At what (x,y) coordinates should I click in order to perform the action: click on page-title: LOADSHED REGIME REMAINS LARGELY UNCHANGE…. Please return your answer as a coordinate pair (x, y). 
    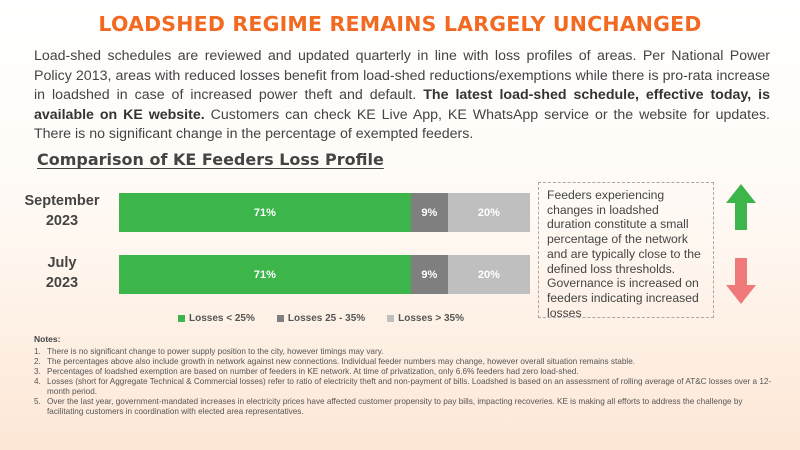
    Looking at the image, I should click on (400, 24).